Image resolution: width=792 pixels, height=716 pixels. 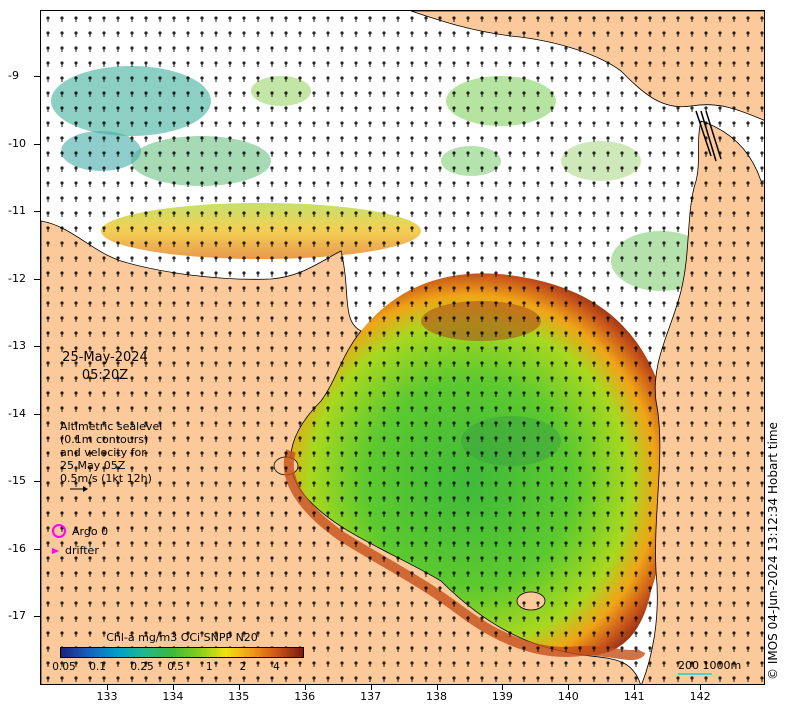 What do you see at coordinates (182, 637) in the screenshot?
I see `colorbar-title: Chl-a mg/m3 OCi SNPP N20` at bounding box center [182, 637].